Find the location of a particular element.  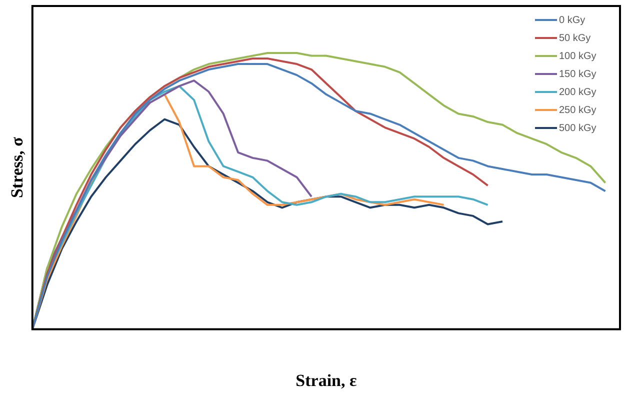

legend-label: 100 kGy is located at coordinates (577, 56).